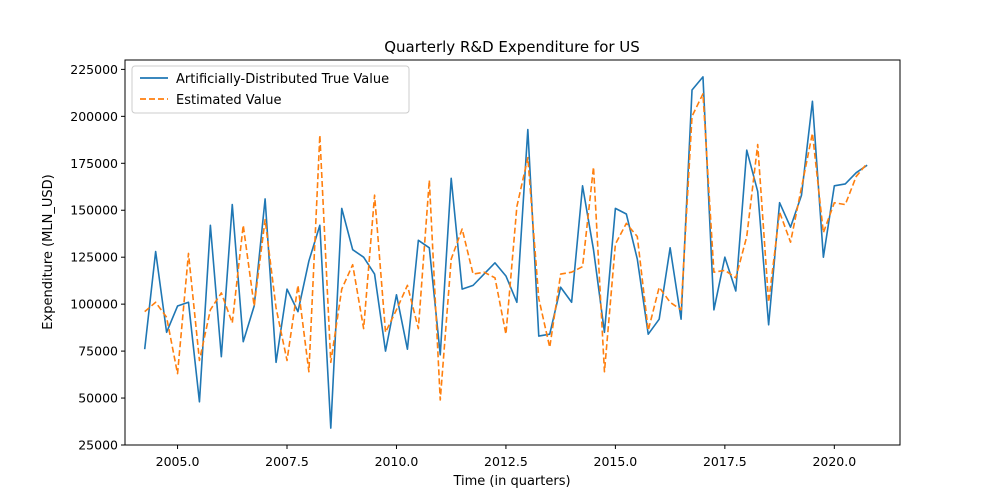  I want to click on legend-box, so click(270, 89).